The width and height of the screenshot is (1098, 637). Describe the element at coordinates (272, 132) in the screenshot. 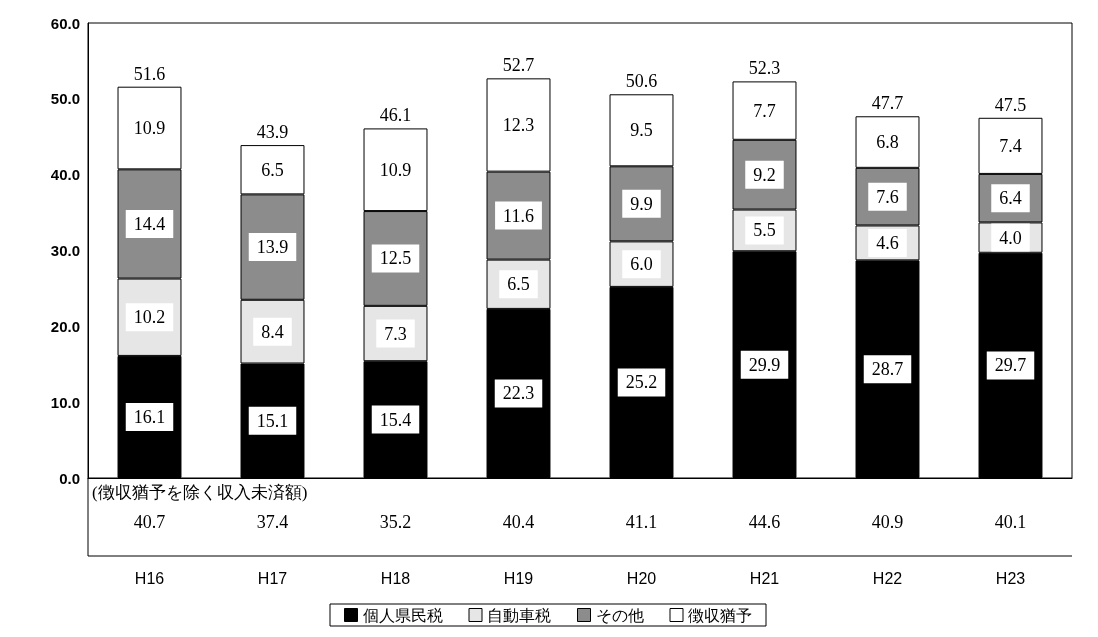

I see `total-label: 43.9` at that location.